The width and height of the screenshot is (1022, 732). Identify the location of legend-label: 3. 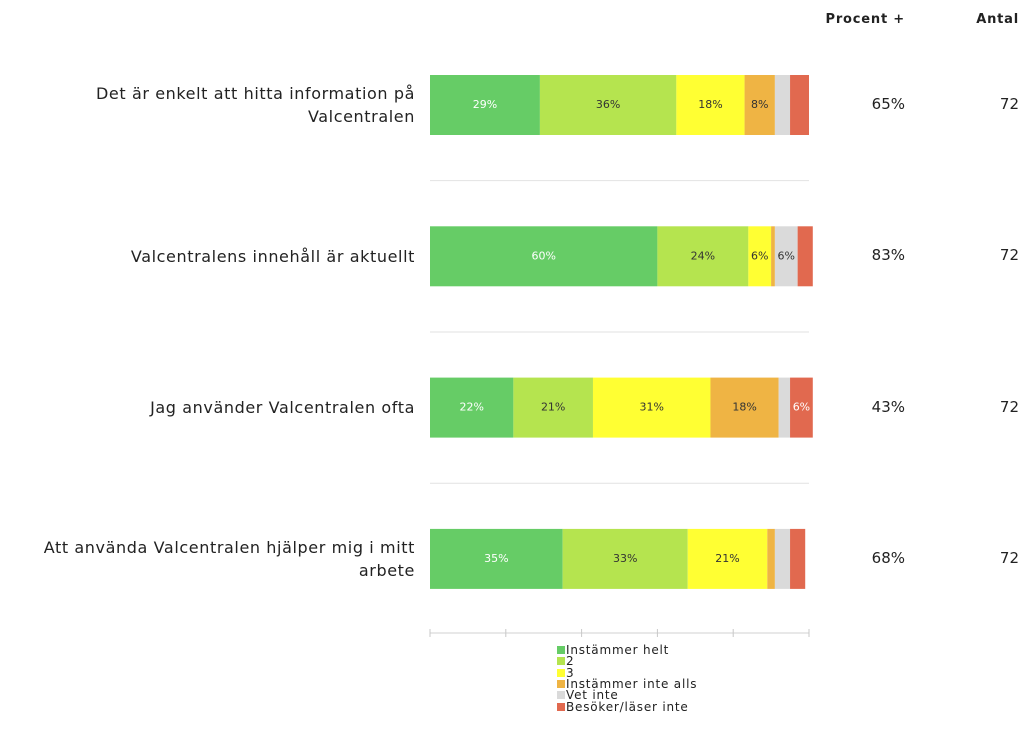
(570, 672).